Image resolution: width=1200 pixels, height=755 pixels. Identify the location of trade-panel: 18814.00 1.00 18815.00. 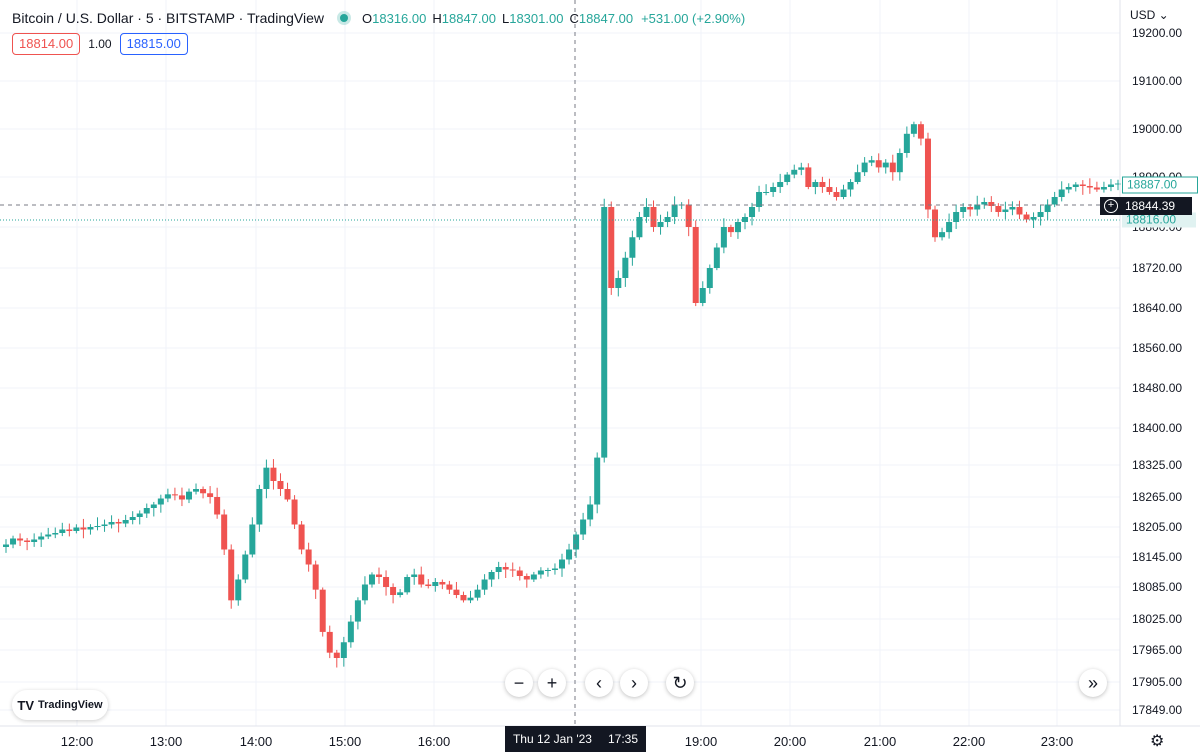
(100, 44).